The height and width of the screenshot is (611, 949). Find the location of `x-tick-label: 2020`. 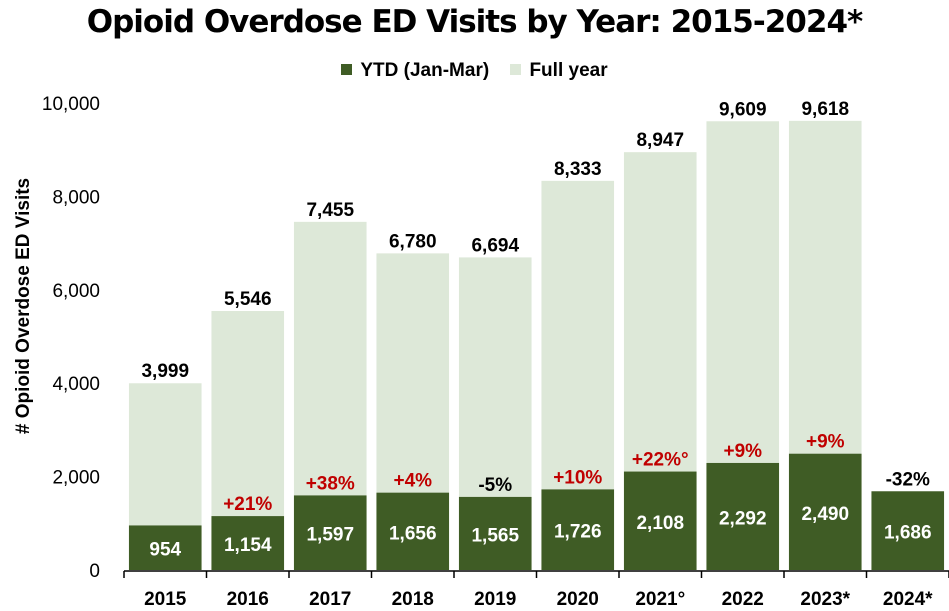

x-tick-label: 2020 is located at coordinates (578, 599).